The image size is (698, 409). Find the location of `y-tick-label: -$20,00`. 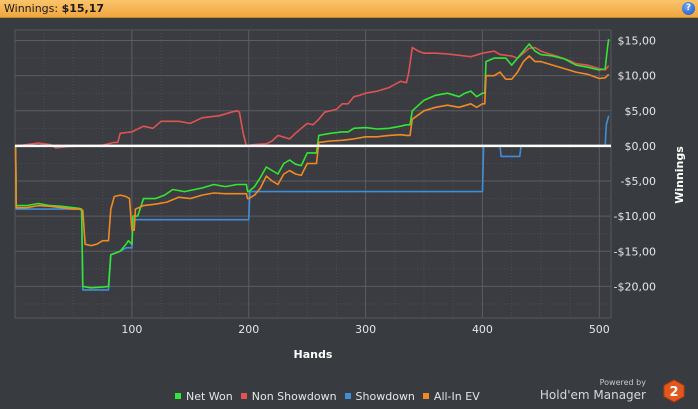

y-tick-label: -$20,00 is located at coordinates (635, 286).